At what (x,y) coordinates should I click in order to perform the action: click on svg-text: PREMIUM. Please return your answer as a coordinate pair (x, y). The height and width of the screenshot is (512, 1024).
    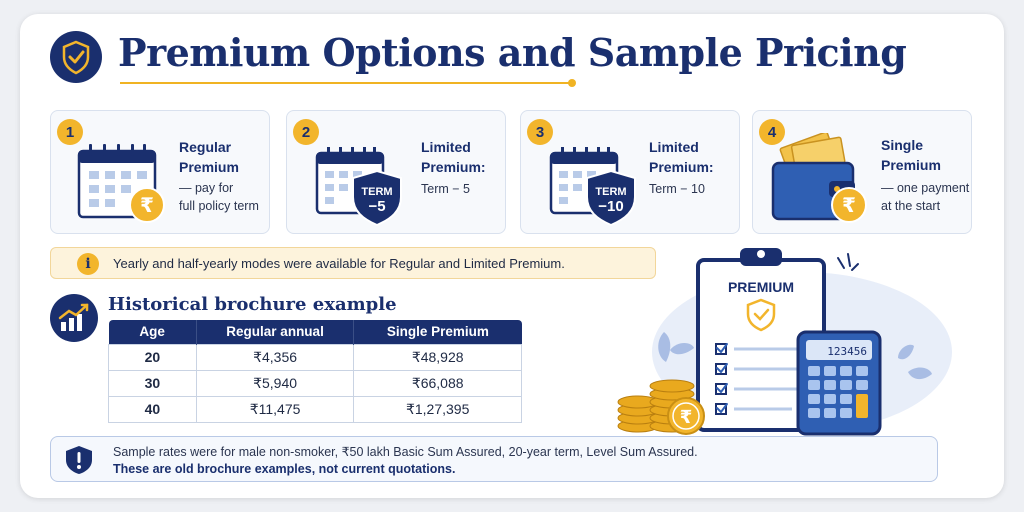
    Looking at the image, I should click on (761, 287).